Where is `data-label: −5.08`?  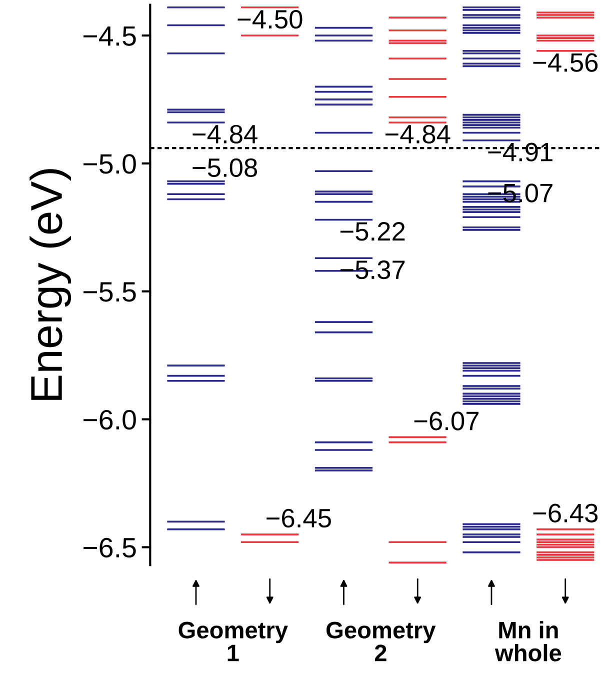
data-label: −5.08 is located at coordinates (225, 168).